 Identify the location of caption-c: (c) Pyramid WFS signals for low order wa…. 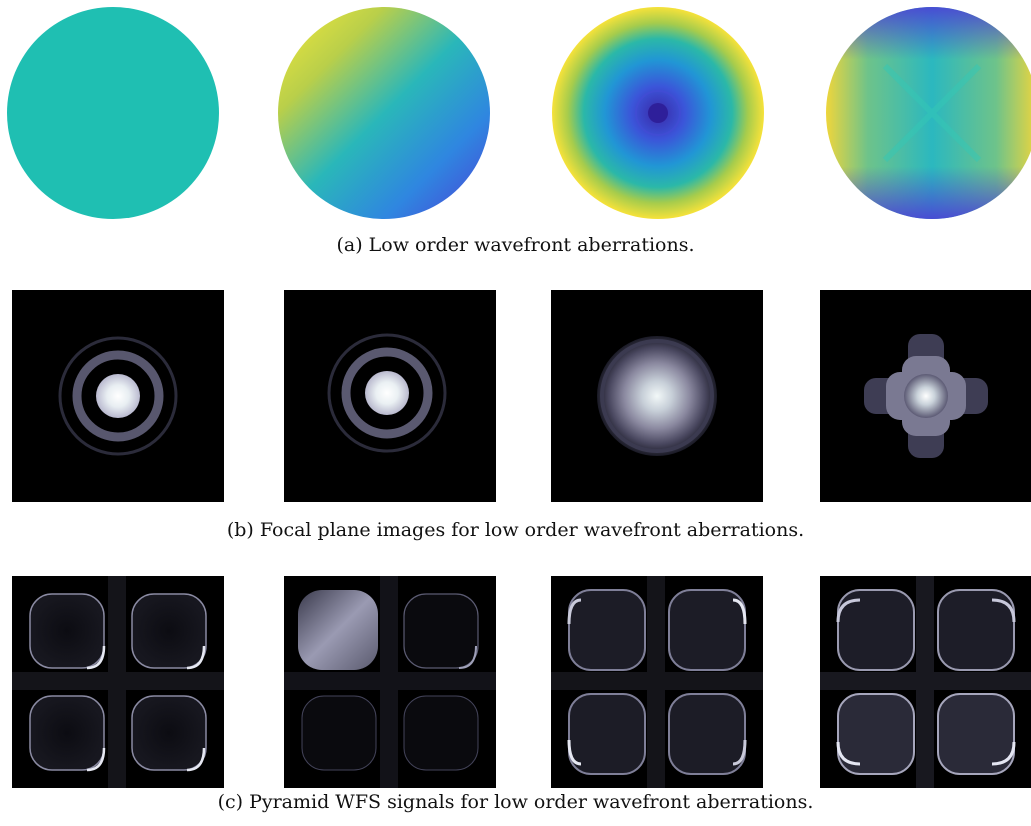
(515, 802).